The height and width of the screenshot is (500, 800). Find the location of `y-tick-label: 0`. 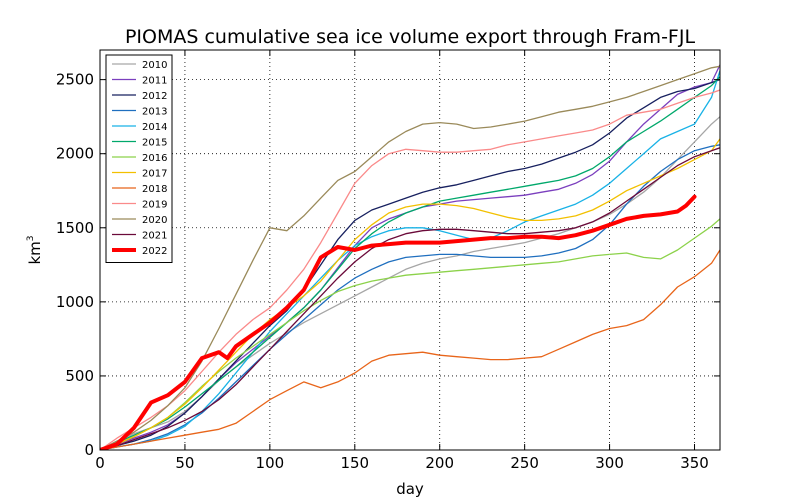

y-tick-label: 0 is located at coordinates (89, 450).